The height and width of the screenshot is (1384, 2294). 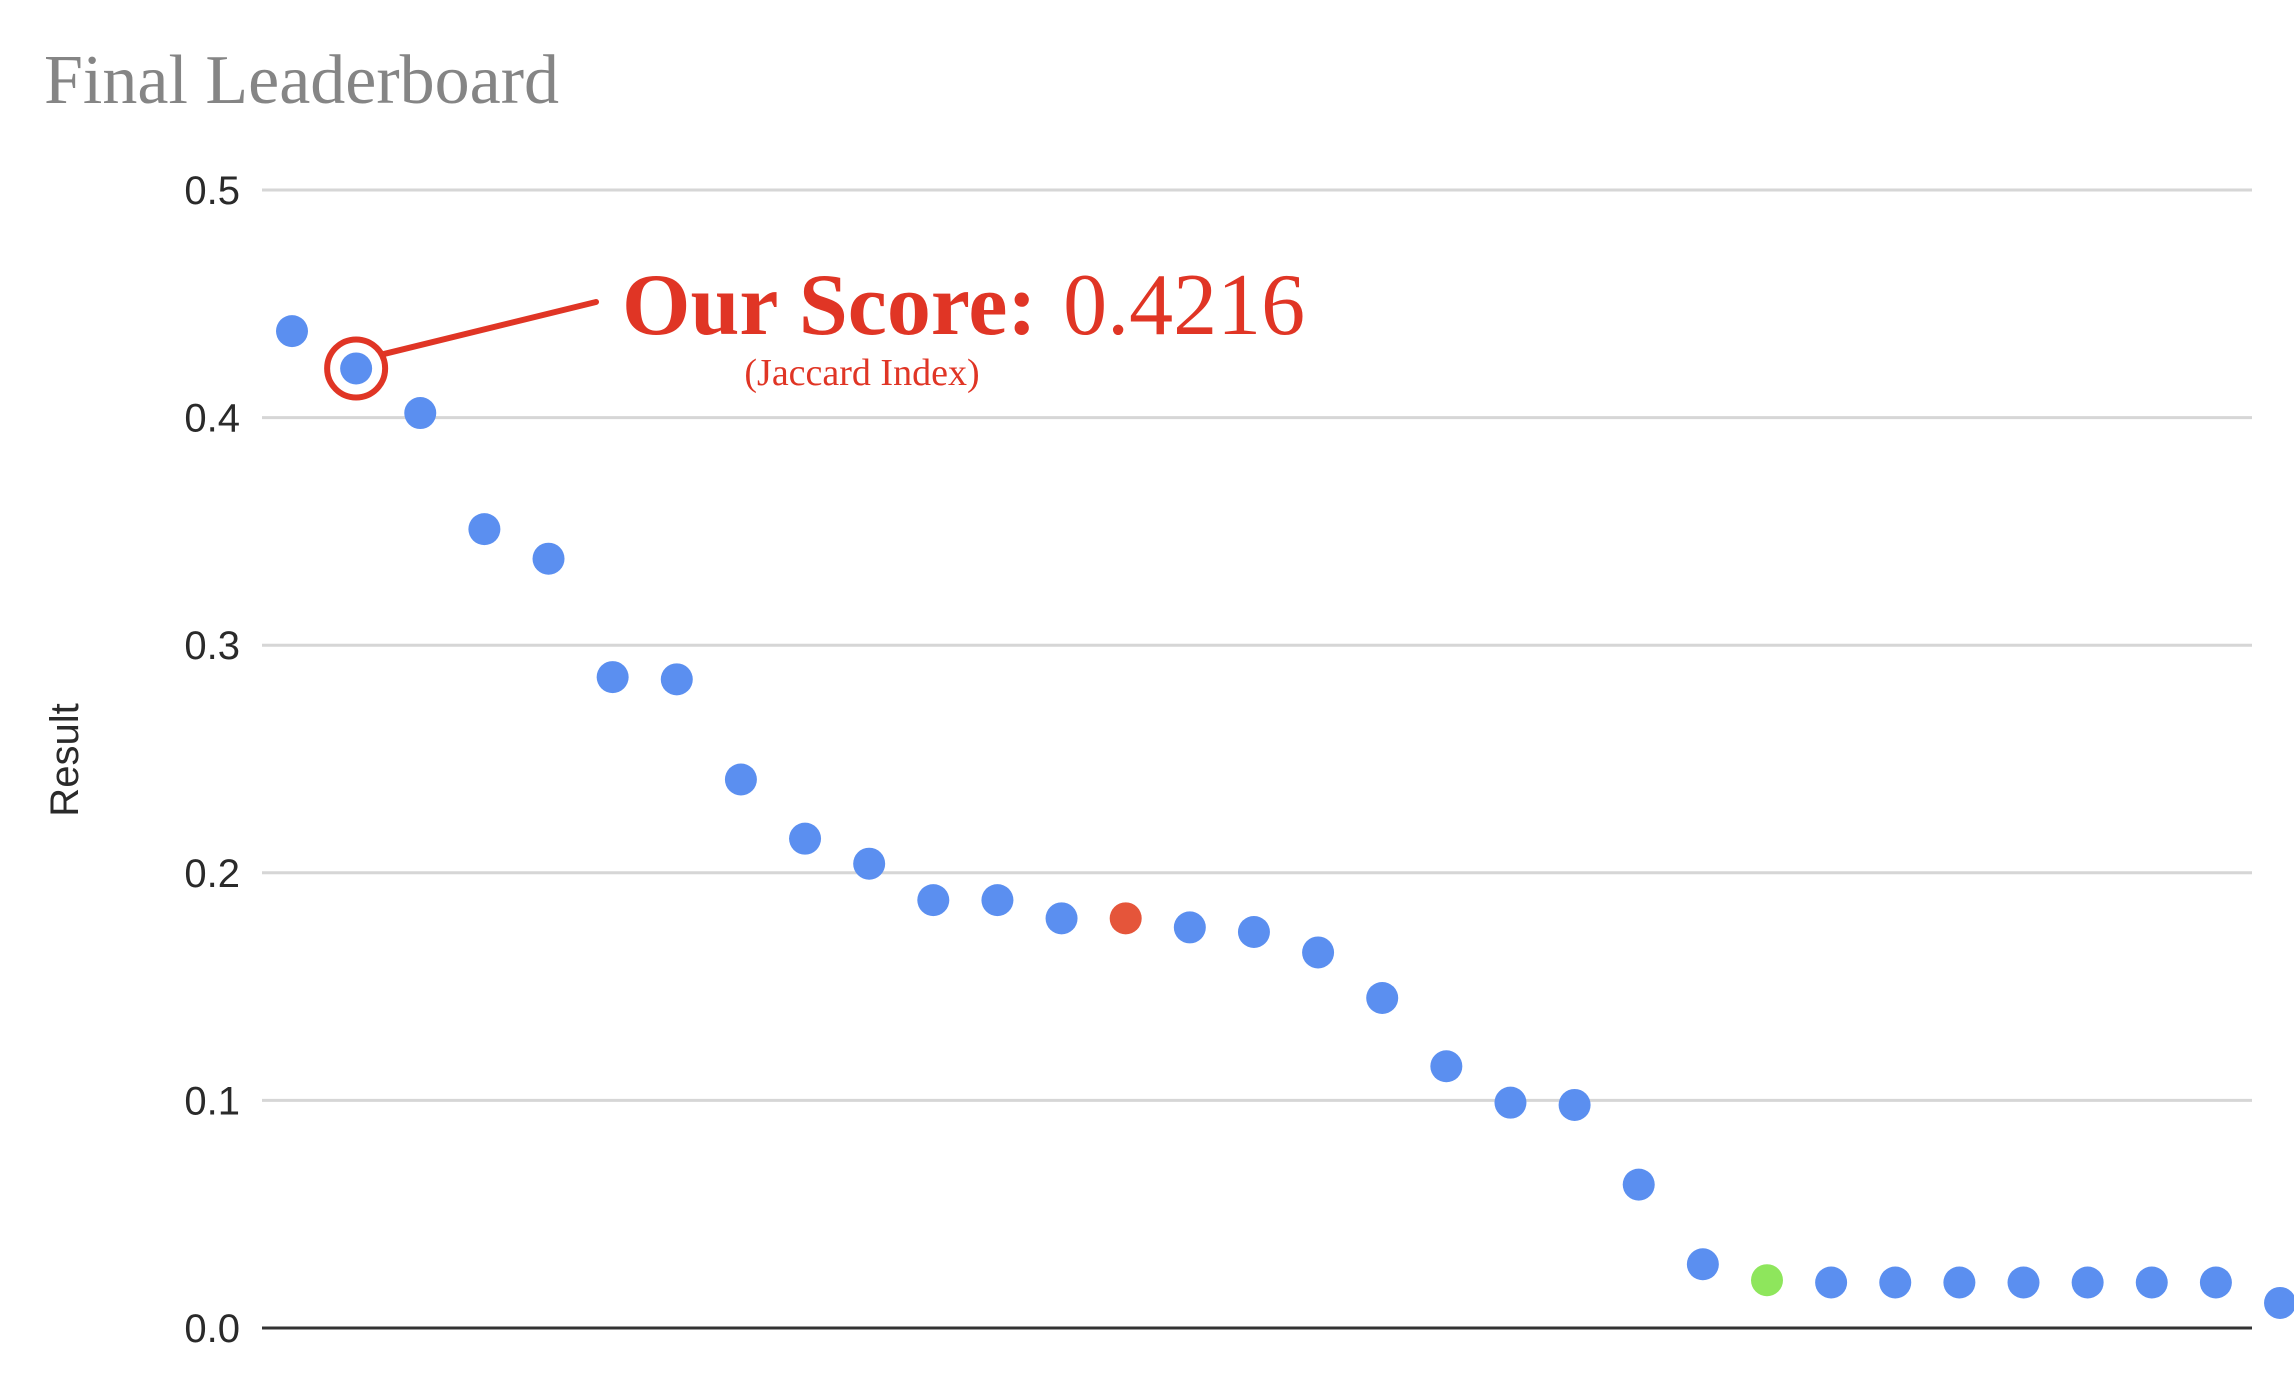 I want to click on annotation-value: 0.4216, so click(x=1184, y=305).